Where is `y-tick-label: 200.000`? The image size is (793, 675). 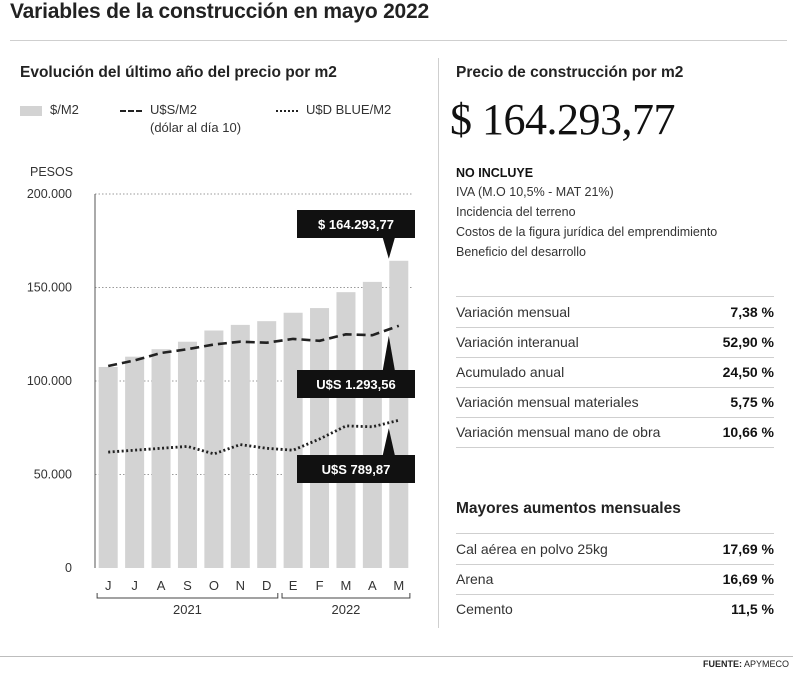 y-tick-label: 200.000 is located at coordinates (49, 194).